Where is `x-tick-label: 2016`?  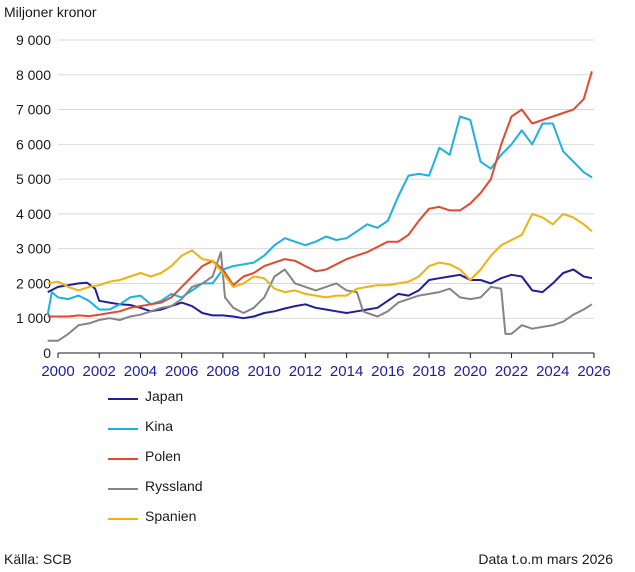
x-tick-label: 2016 is located at coordinates (387, 371).